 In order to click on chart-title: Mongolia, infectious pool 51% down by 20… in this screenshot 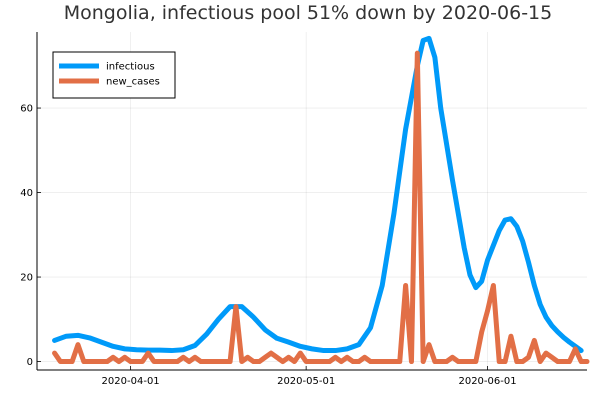, I will do `click(308, 13)`.